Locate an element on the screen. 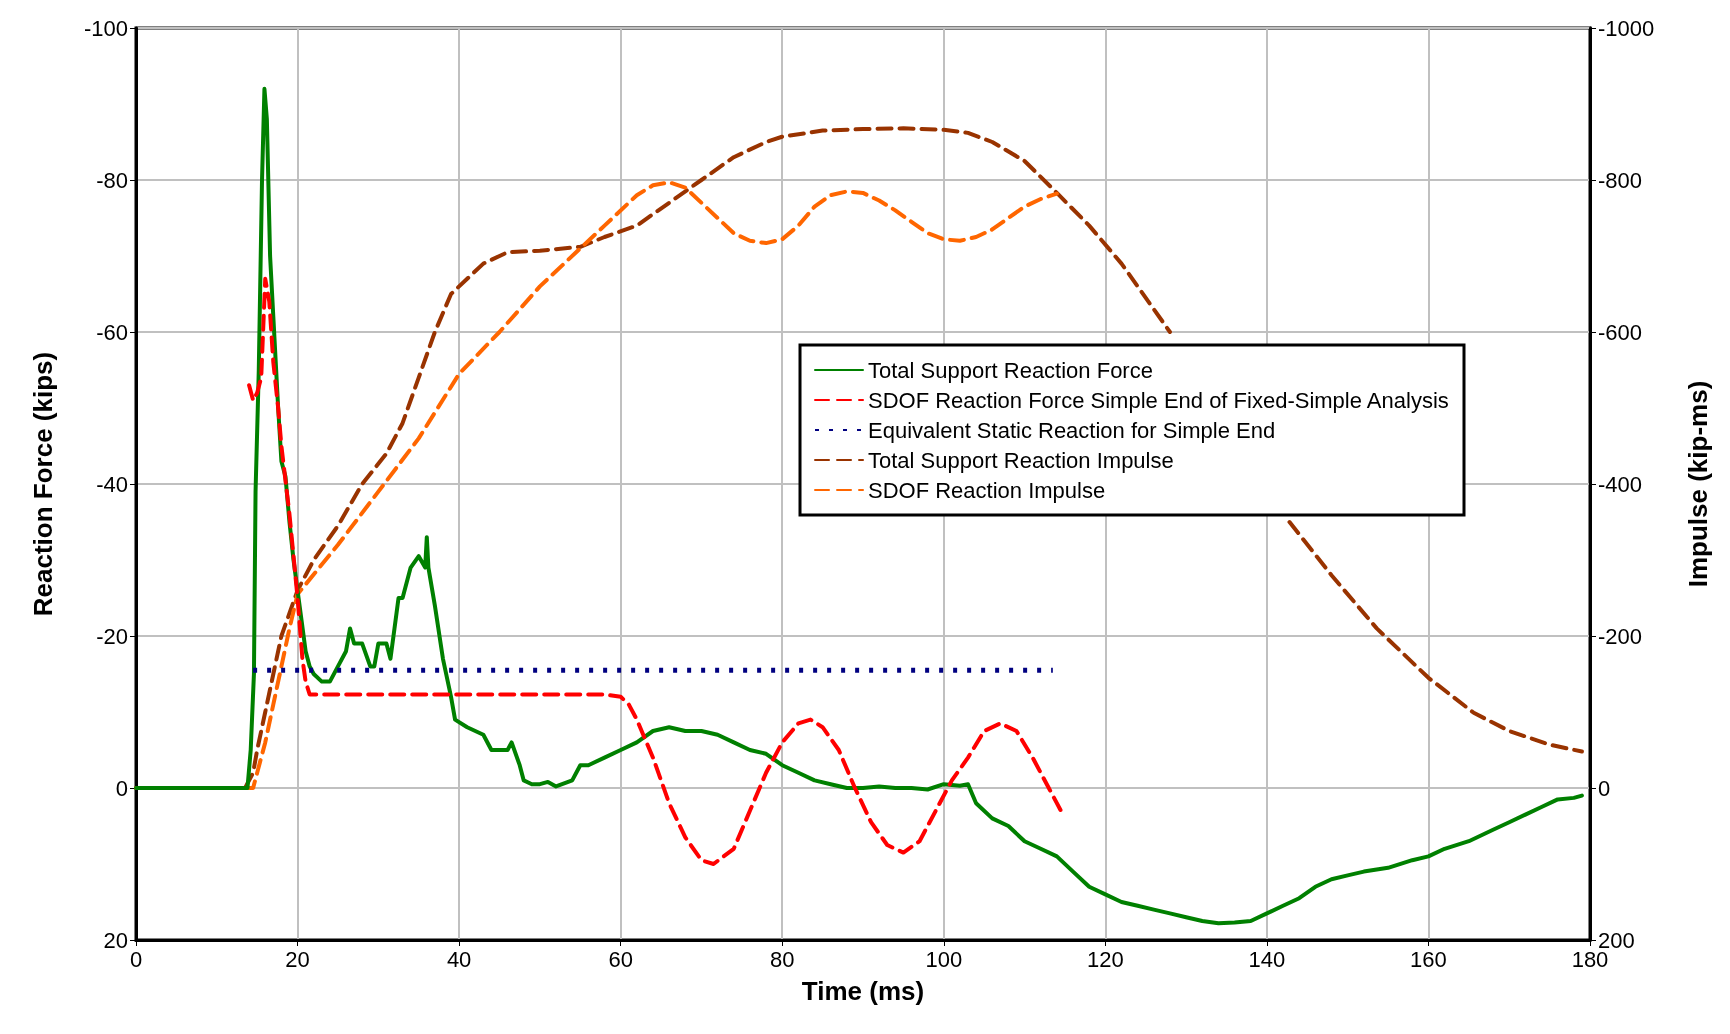  legend-label: Equivalent Static Reaction for Simple End is located at coordinates (1072, 430).